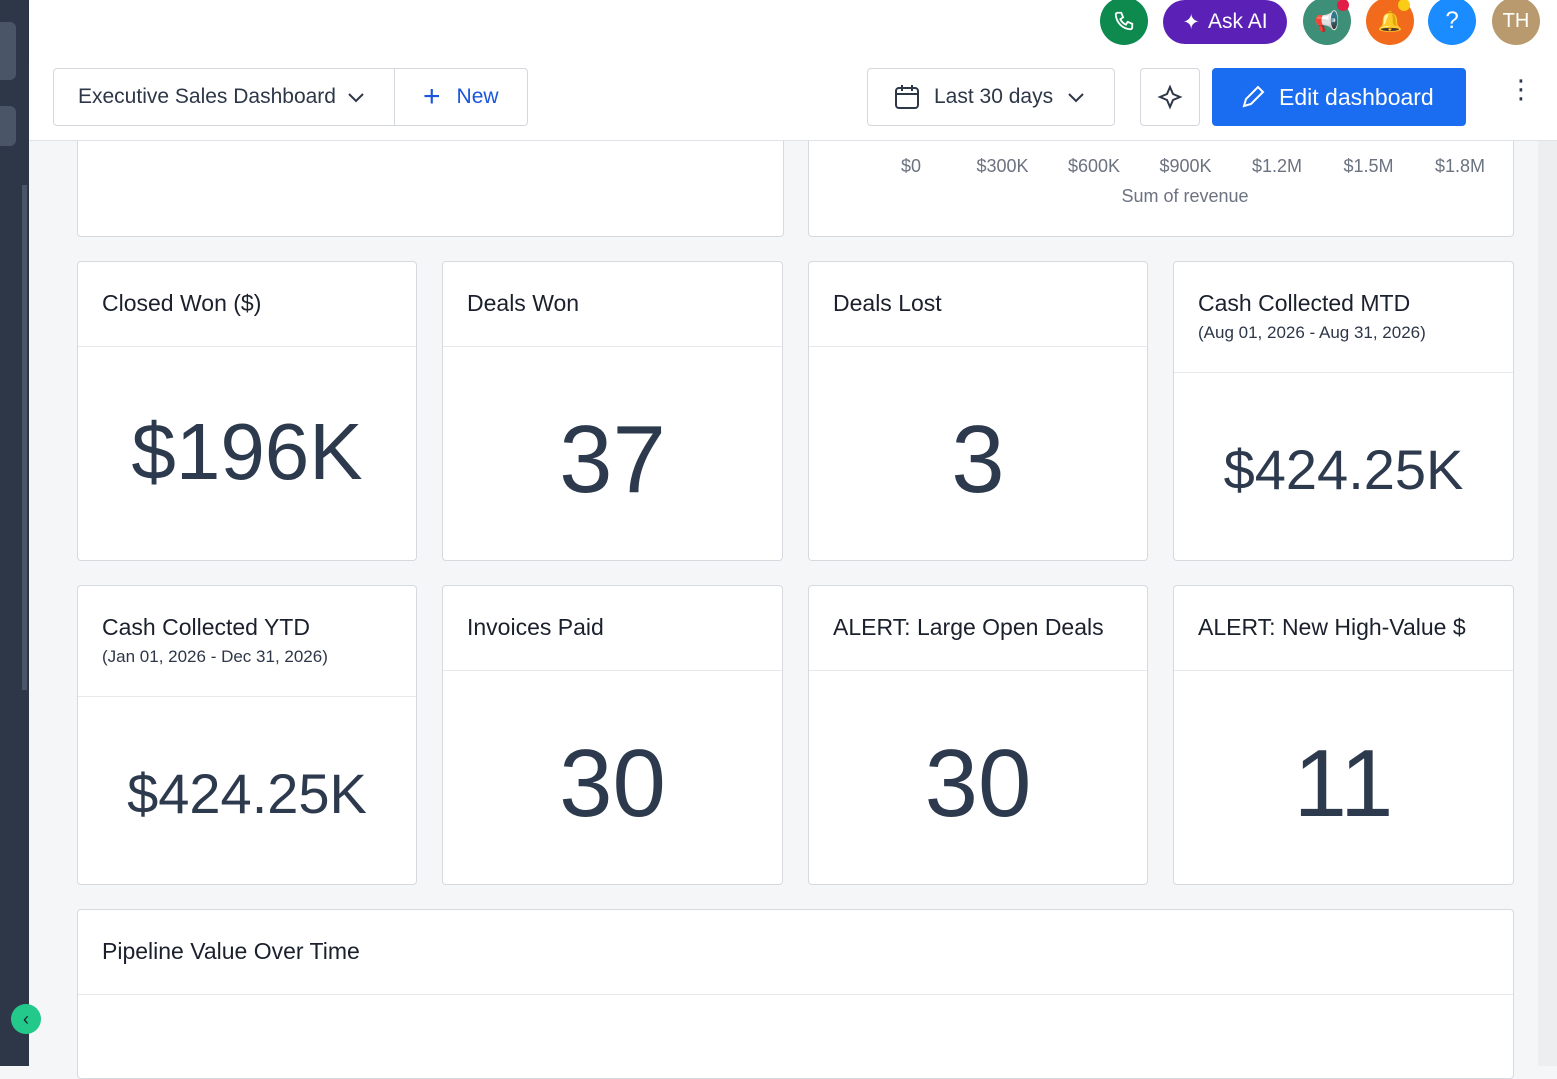 This screenshot has width=1557, height=1079. I want to click on help-label: ?, so click(1452, 20).